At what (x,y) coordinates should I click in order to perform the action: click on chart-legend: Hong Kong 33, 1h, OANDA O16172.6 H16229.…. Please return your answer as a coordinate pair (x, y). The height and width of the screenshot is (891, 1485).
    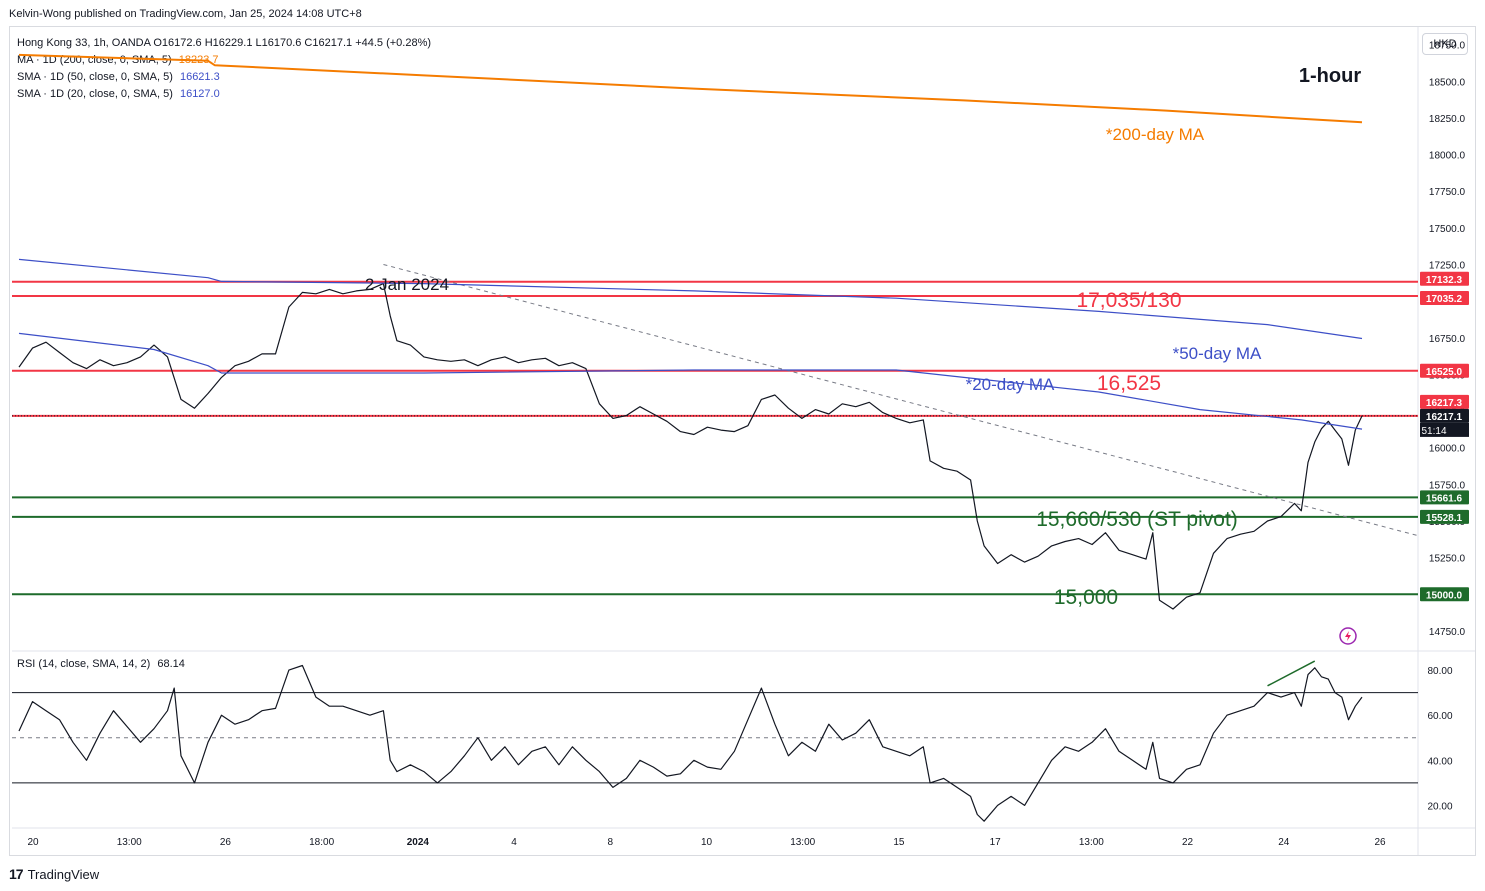
    Looking at the image, I should click on (224, 69).